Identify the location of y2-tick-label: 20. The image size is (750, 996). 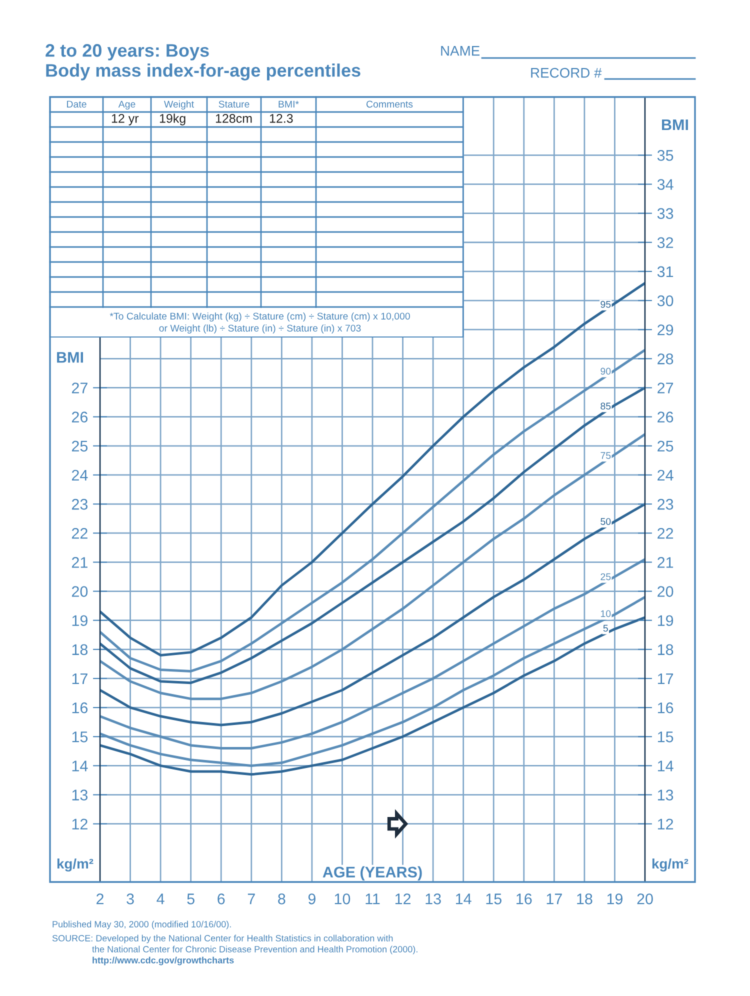
(666, 591).